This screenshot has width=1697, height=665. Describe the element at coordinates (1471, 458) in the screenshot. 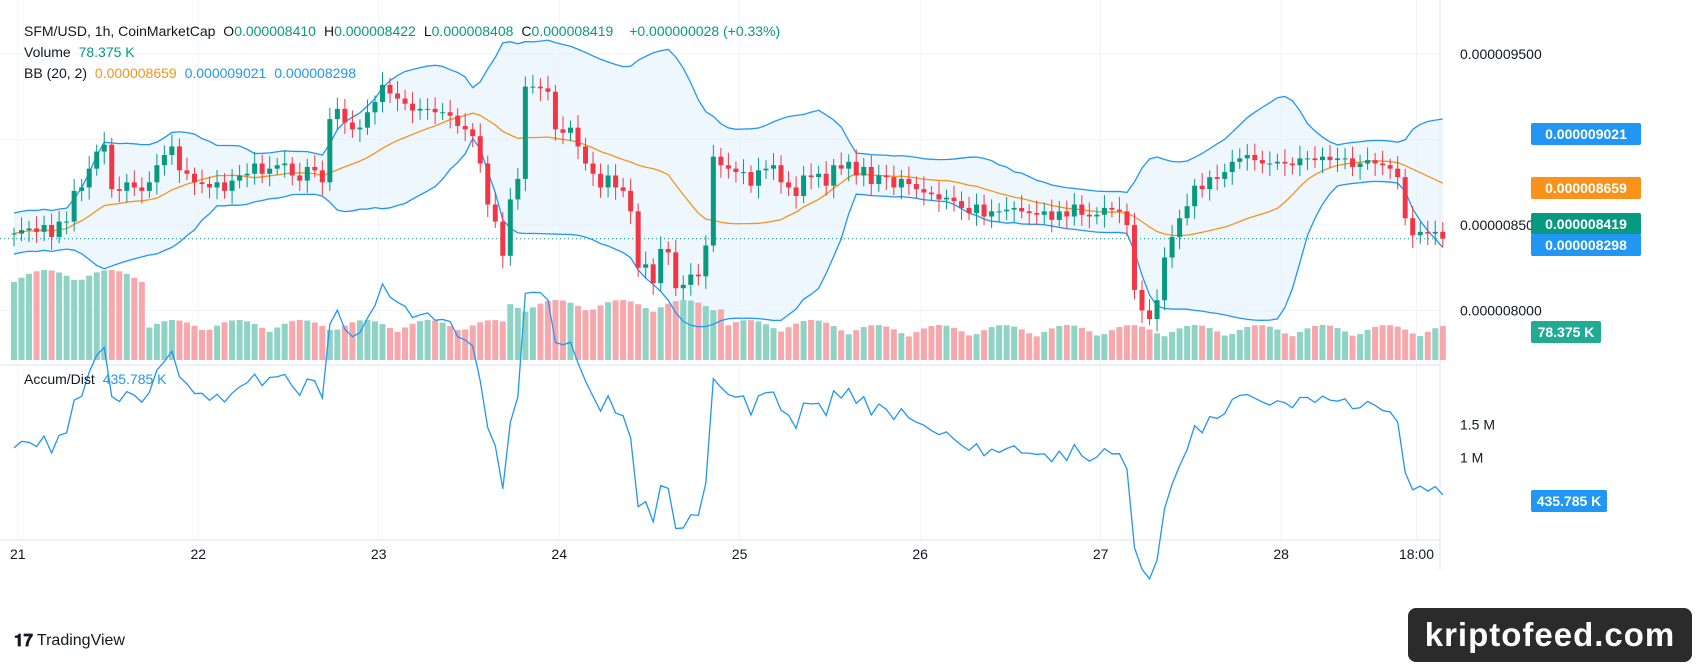

I see `ad-tick-label: 1 M` at that location.